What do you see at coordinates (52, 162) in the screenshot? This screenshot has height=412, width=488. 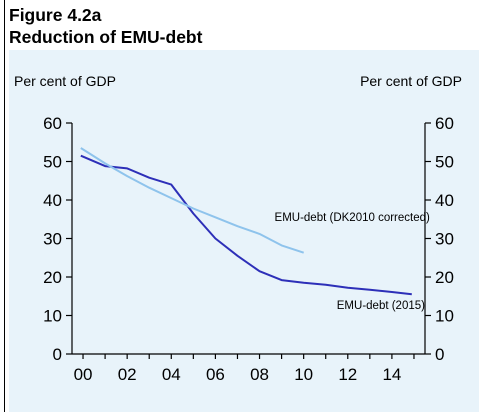 I see `y-tick-label-left: 50` at bounding box center [52, 162].